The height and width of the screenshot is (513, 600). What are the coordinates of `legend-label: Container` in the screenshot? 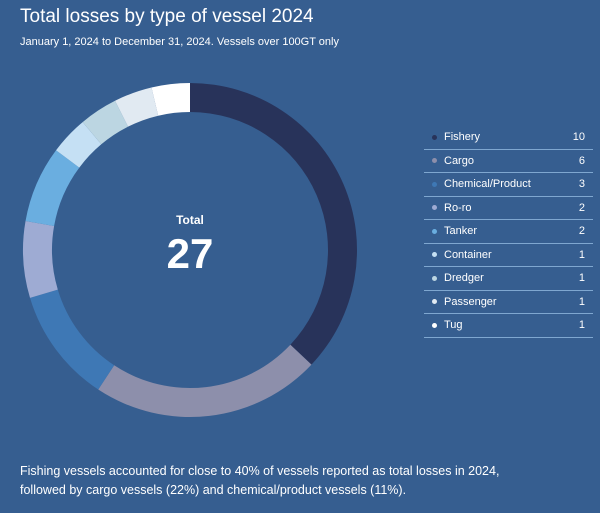 It's located at (468, 254).